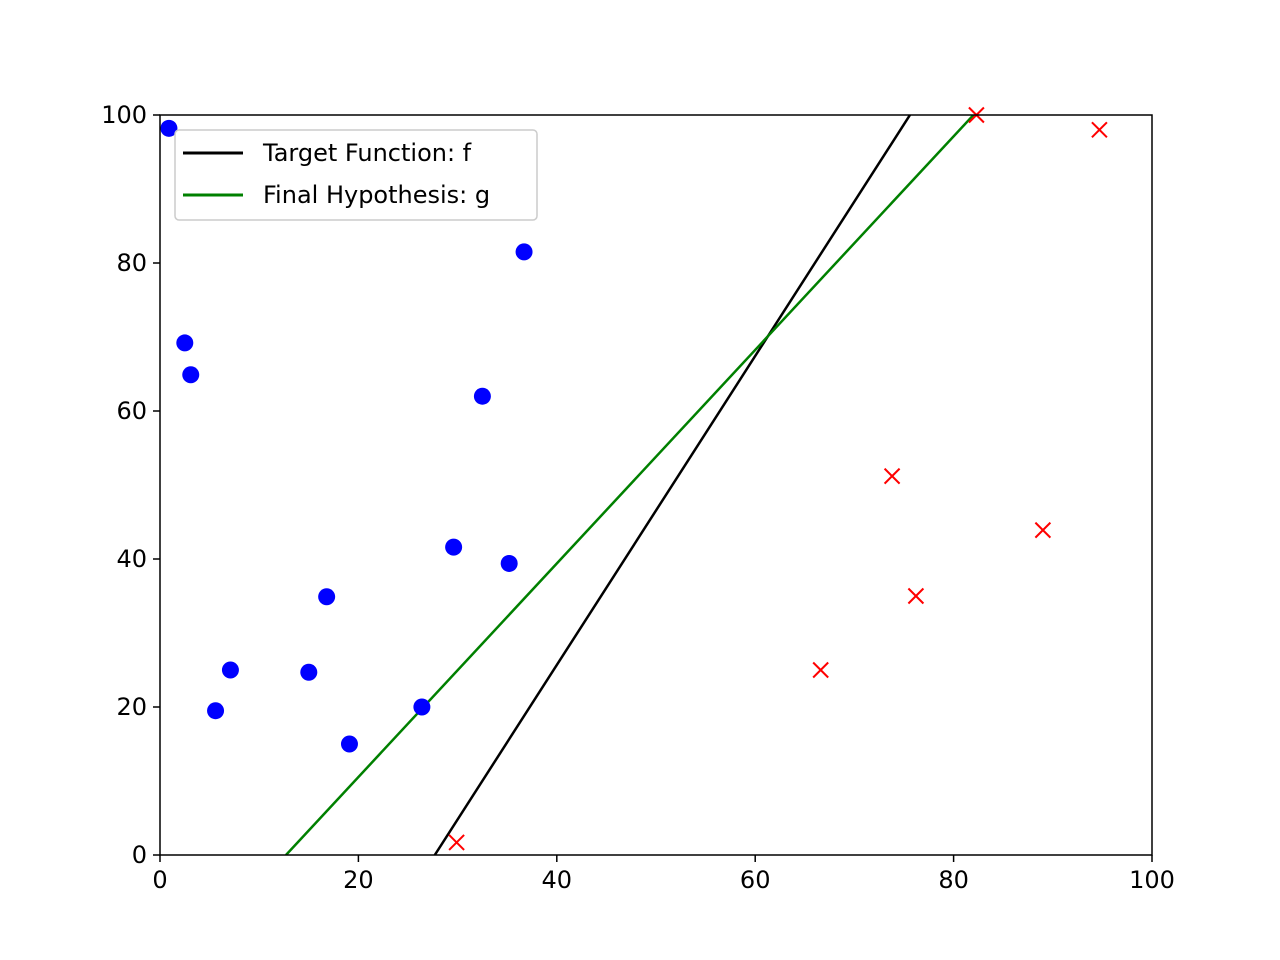 Image resolution: width=1280 pixels, height=960 pixels. What do you see at coordinates (1152, 880) in the screenshot?
I see `x-tick-label: 100` at bounding box center [1152, 880].